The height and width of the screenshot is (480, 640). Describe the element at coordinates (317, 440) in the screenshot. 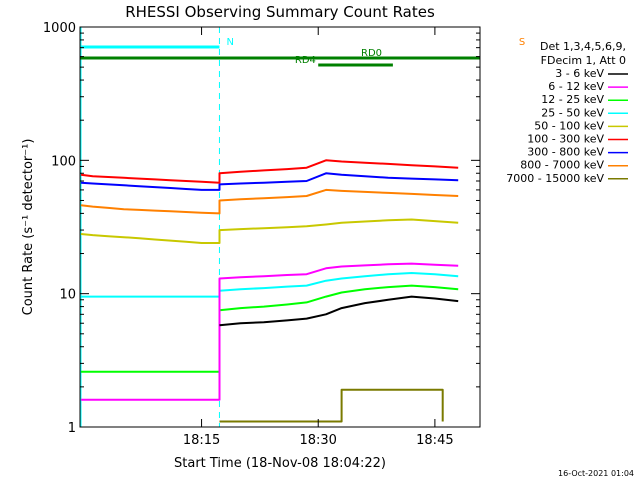

I see `x-tick-label: 18:30` at that location.